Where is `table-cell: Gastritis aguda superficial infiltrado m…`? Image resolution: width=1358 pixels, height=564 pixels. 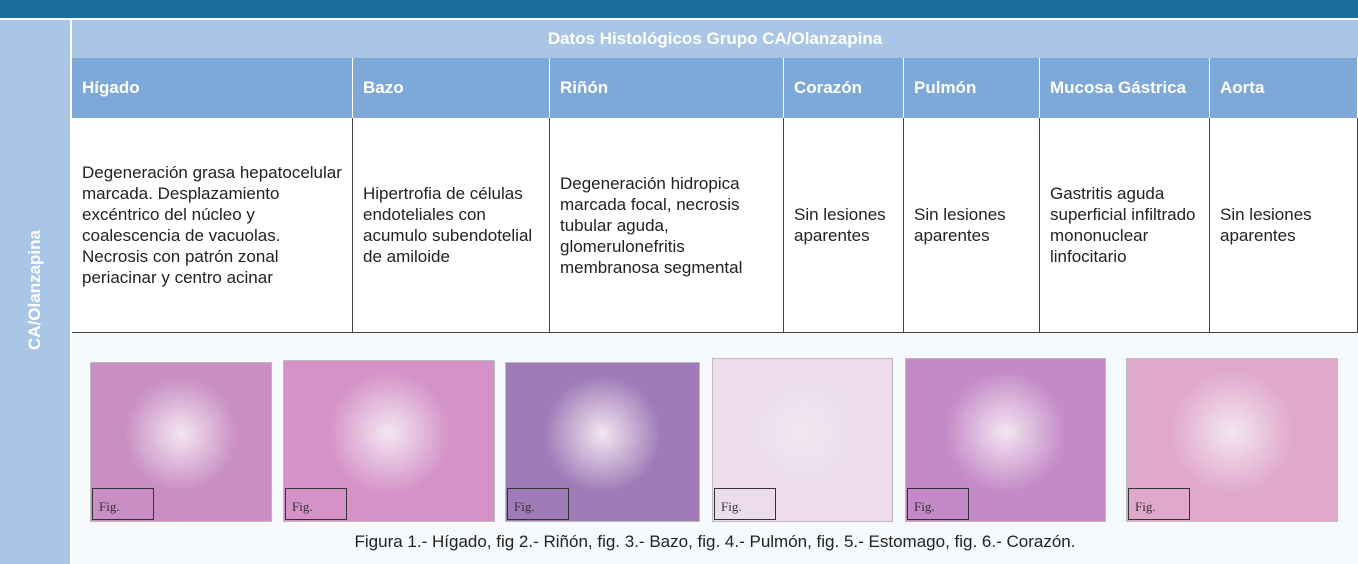
table-cell: Gastritis aguda superficial infiltrado m… is located at coordinates (1125, 225).